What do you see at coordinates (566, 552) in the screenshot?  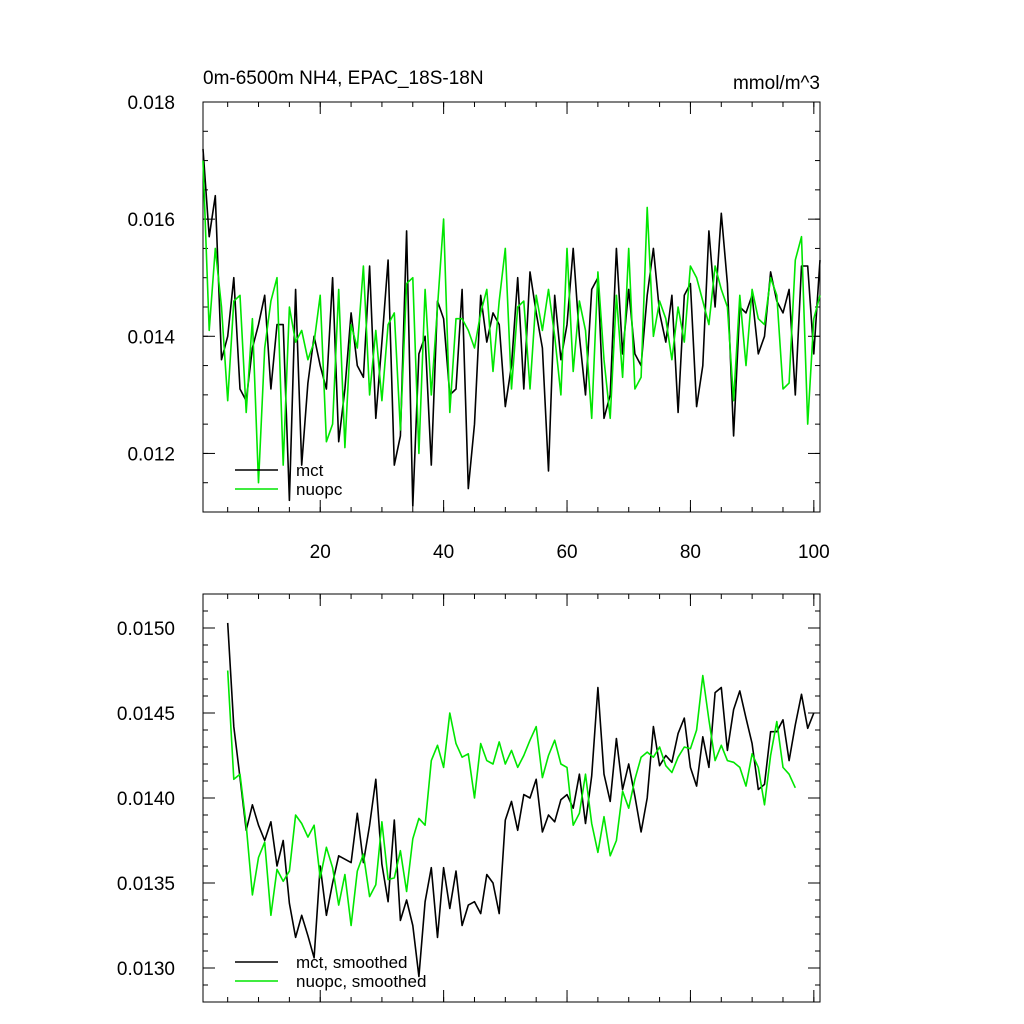 I see `x-tick-label: 60` at bounding box center [566, 552].